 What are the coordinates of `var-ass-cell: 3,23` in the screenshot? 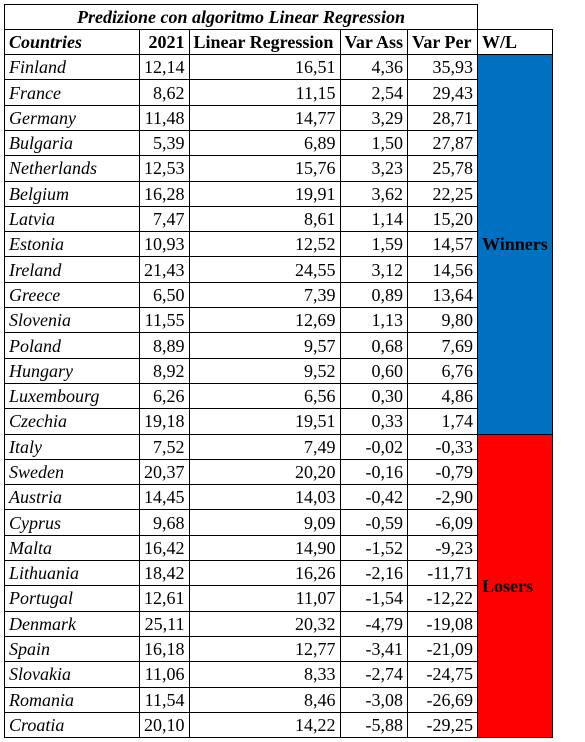 It's located at (374, 168).